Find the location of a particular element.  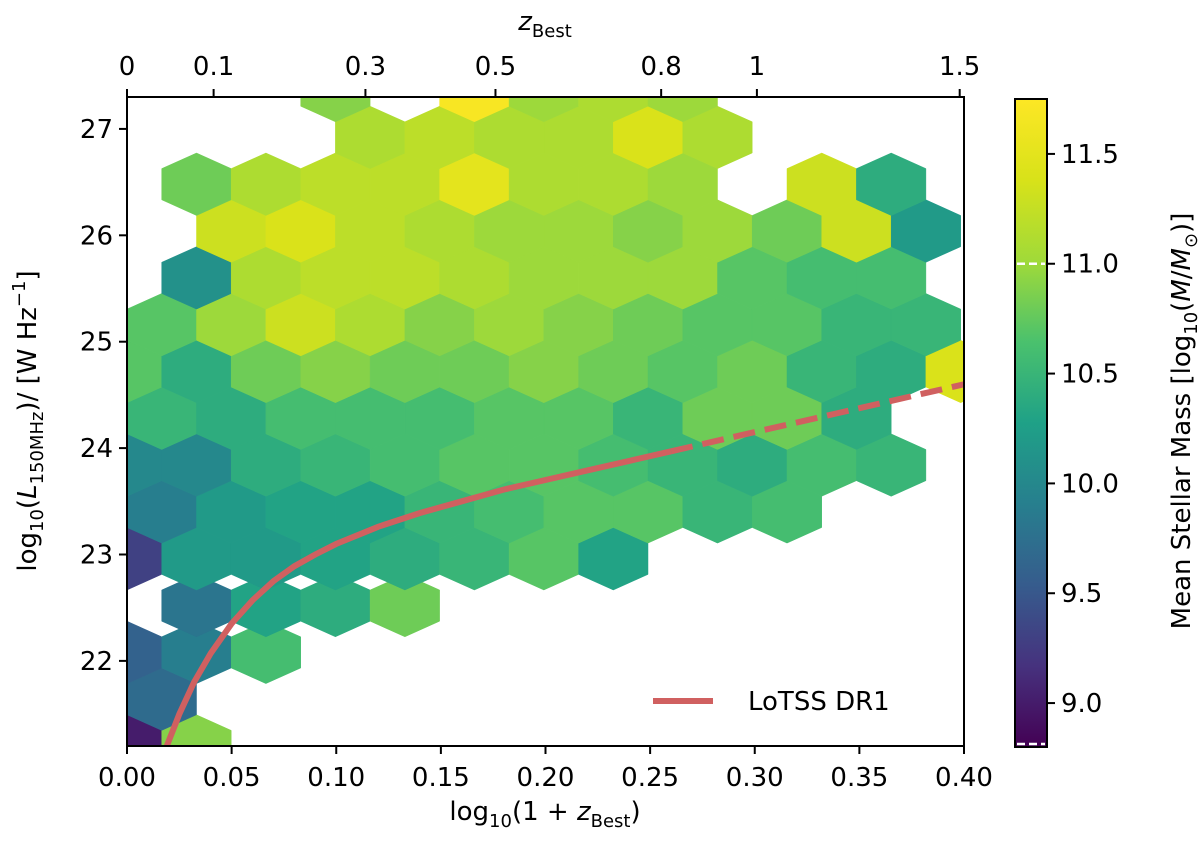

x-tick-label: 0.35 is located at coordinates (859, 778).